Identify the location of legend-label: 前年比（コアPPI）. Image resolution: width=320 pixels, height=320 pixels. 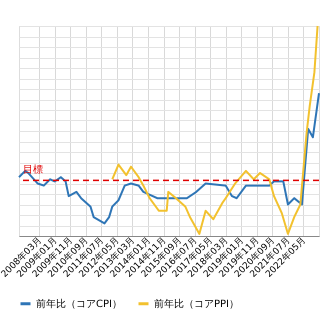
(197, 304).